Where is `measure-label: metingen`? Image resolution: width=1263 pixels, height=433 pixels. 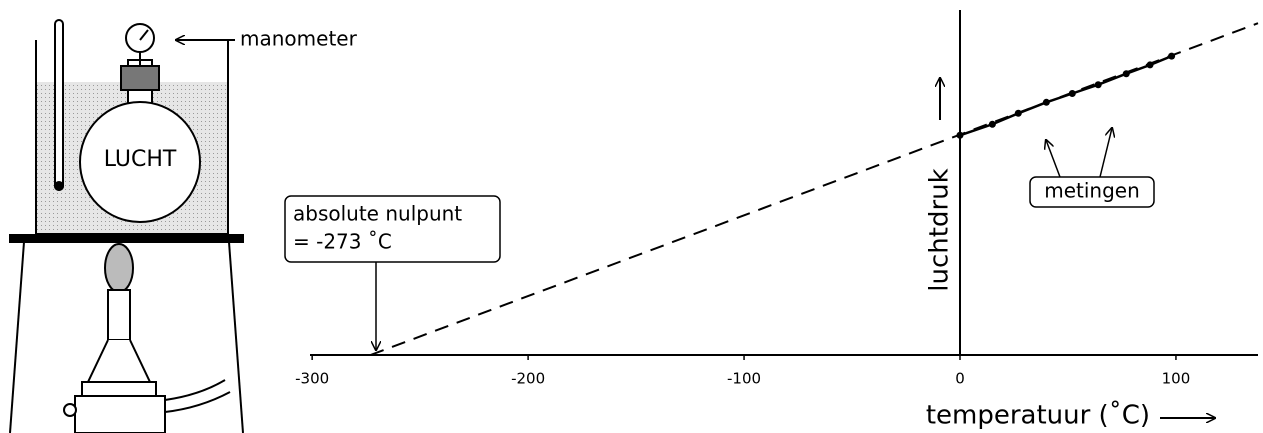
measure-label: metingen is located at coordinates (1092, 191).